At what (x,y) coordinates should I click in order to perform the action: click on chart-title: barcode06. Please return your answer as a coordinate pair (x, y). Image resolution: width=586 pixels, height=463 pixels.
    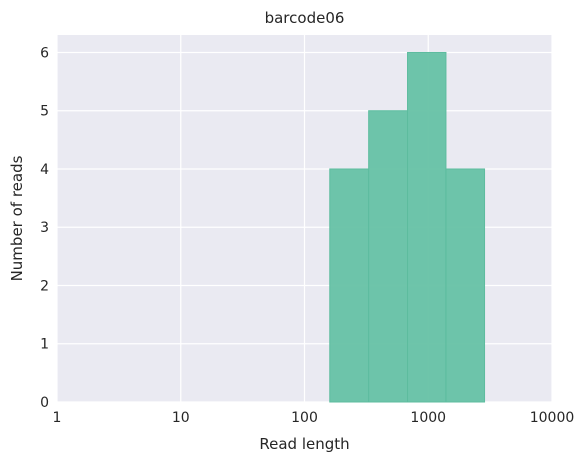
    Looking at the image, I should click on (305, 18).